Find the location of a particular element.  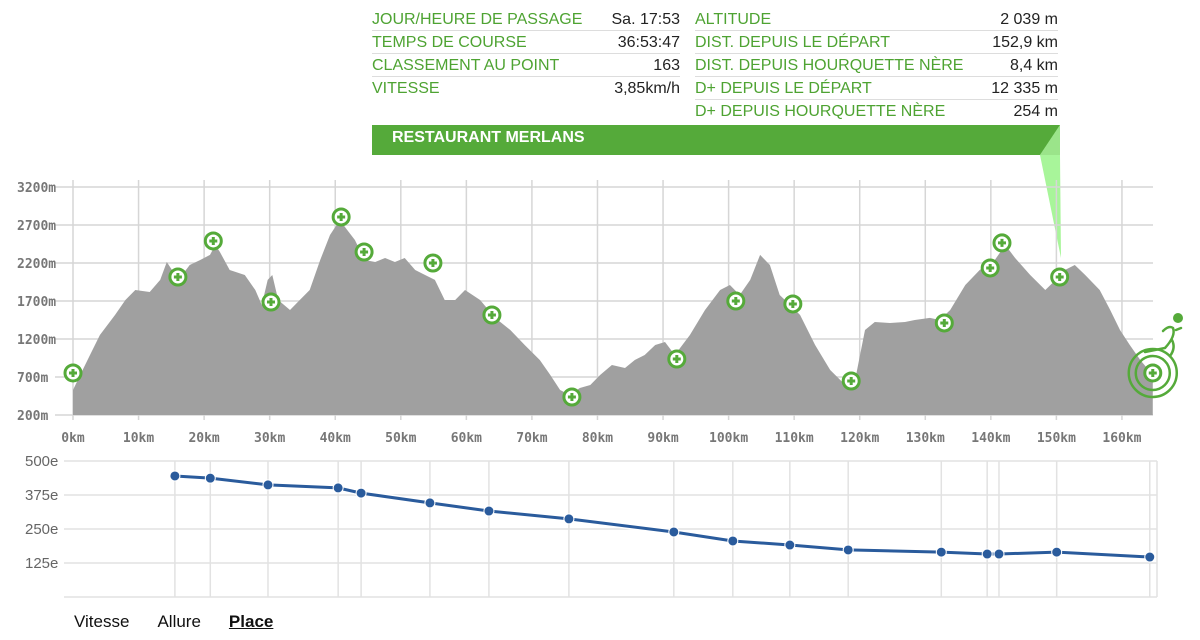

info-row: VITESSE 3,85km/h is located at coordinates (526, 88).